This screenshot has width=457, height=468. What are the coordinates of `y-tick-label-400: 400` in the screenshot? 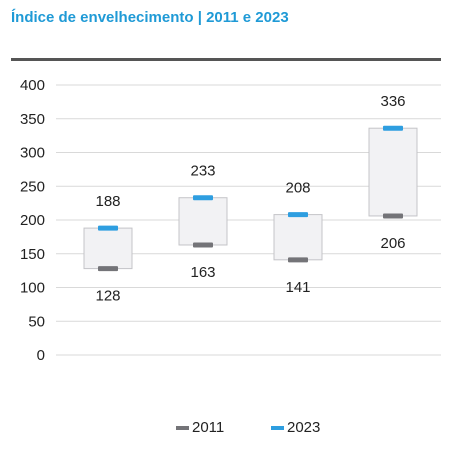 It's located at (32, 85).